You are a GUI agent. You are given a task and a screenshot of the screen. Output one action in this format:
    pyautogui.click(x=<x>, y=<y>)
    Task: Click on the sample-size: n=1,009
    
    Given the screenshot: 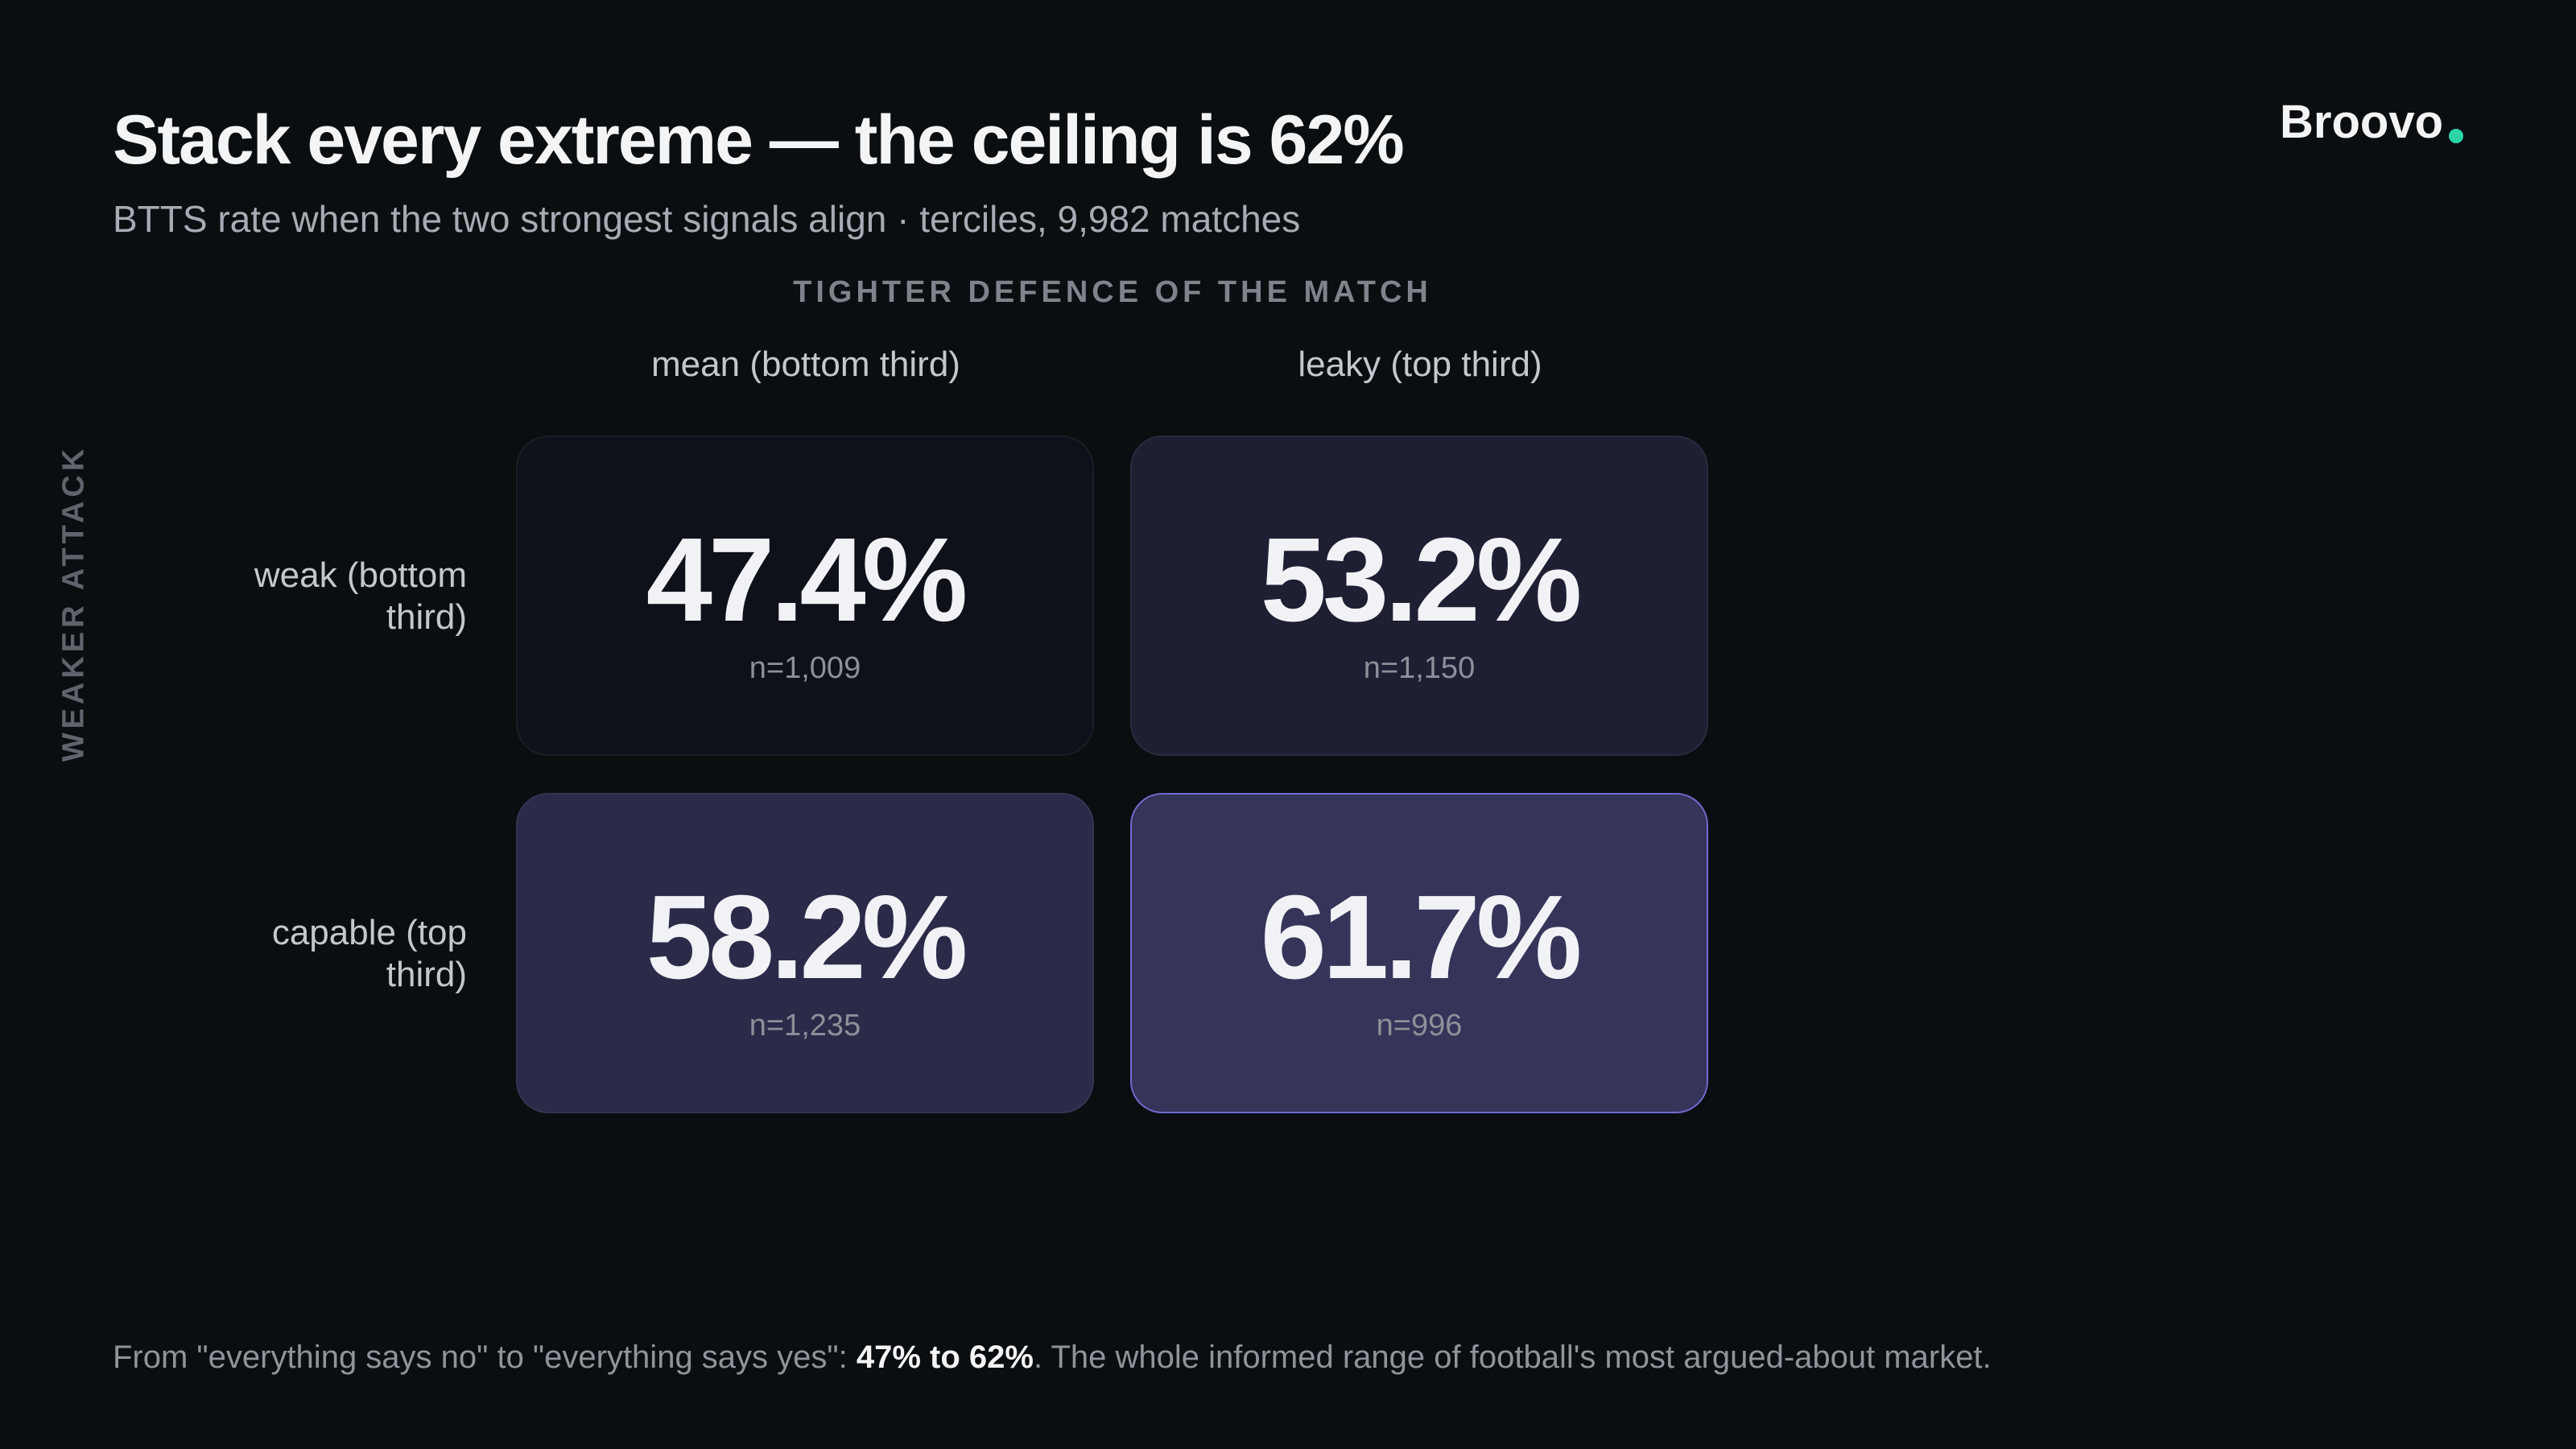 What is the action you would take?
    pyautogui.click(x=805, y=668)
    